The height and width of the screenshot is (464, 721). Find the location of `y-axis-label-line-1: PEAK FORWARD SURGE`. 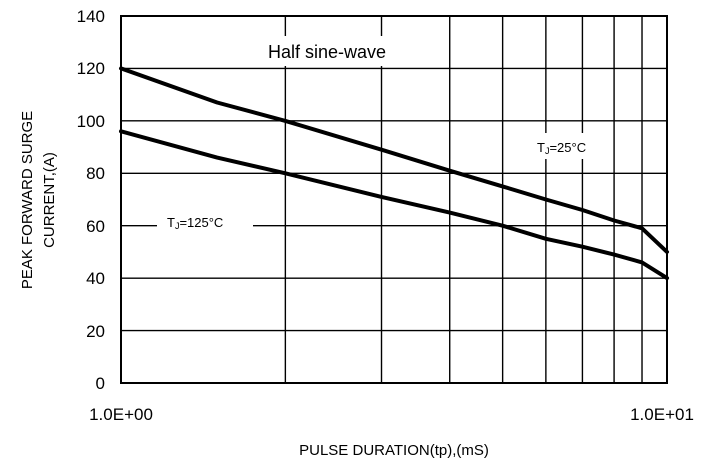

y-axis-label-line-1: PEAK FORWARD SURGE is located at coordinates (27, 200).